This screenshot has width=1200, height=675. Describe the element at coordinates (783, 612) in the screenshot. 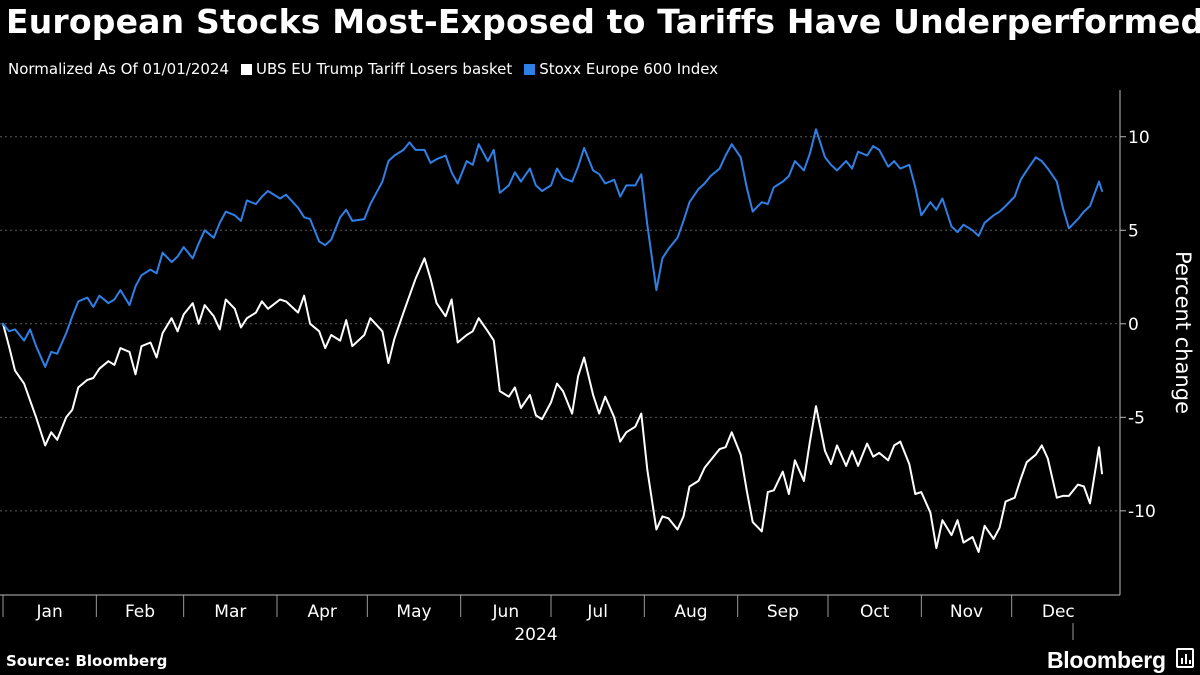

I see `x-tick-label: Sep` at that location.